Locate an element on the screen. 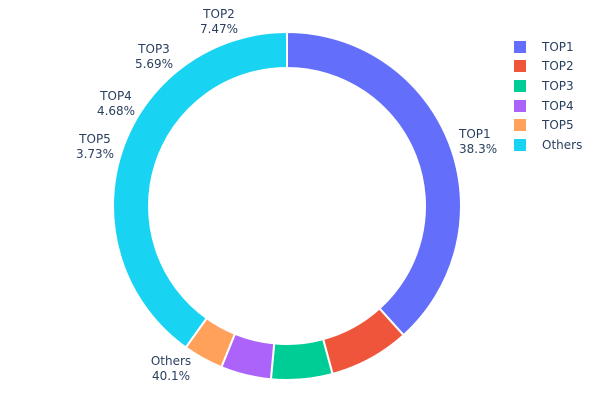  slice-label-top2: TOP2 7.47% is located at coordinates (219, 21).